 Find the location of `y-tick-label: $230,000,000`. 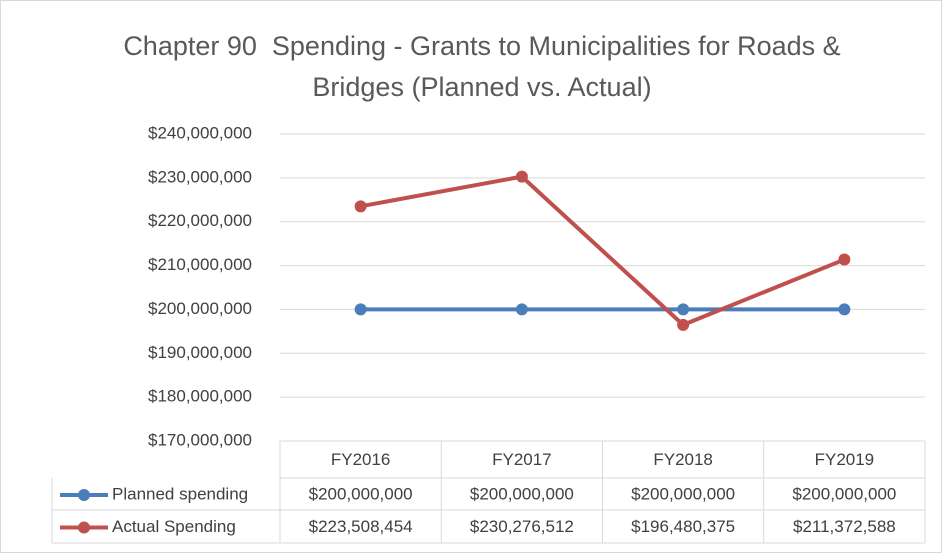

y-tick-label: $230,000,000 is located at coordinates (200, 176).